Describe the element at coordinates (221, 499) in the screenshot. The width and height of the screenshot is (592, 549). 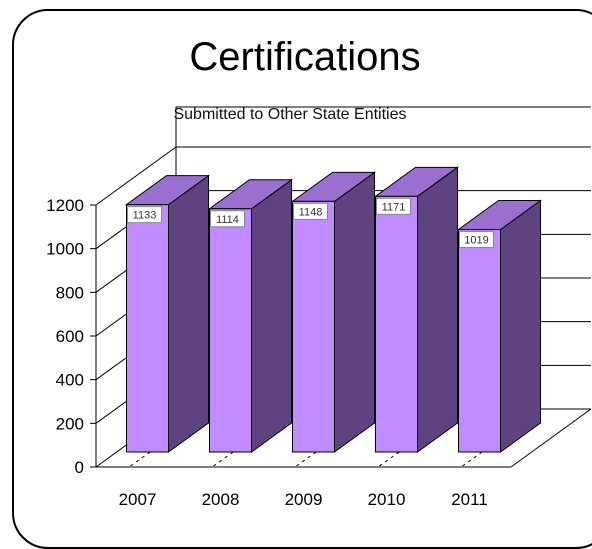
I see `x-tick-label: 2008` at that location.